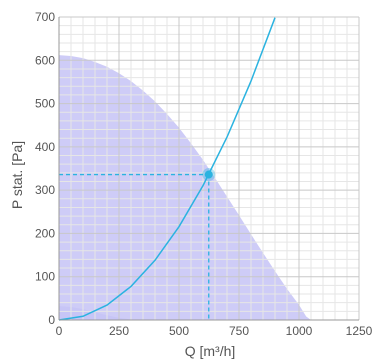 The height and width of the screenshot is (362, 379). I want to click on x-axis-title: Q [m³/h], so click(210, 351).